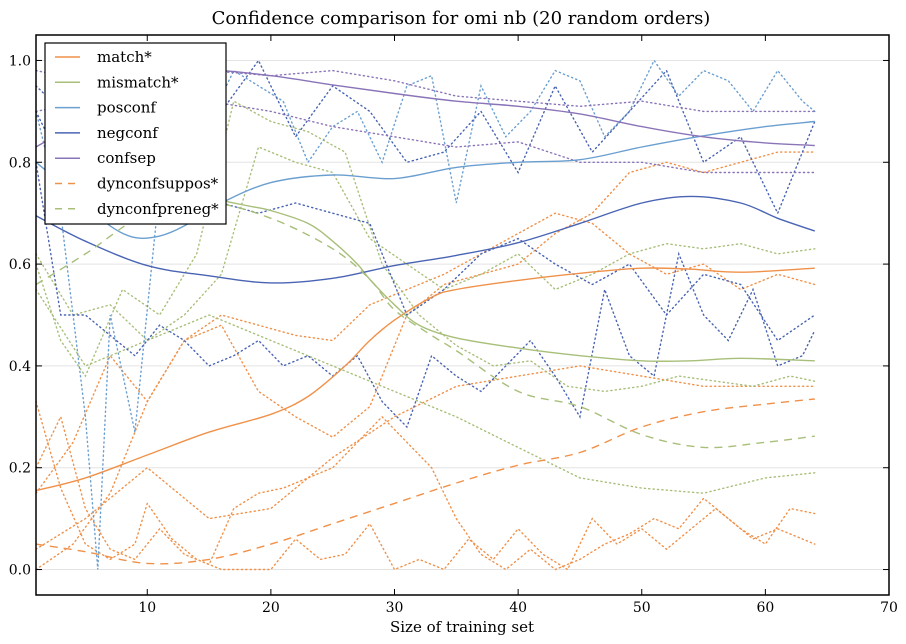 This screenshot has height=644, width=906. I want to click on series-line-negconf, so click(425, 239).